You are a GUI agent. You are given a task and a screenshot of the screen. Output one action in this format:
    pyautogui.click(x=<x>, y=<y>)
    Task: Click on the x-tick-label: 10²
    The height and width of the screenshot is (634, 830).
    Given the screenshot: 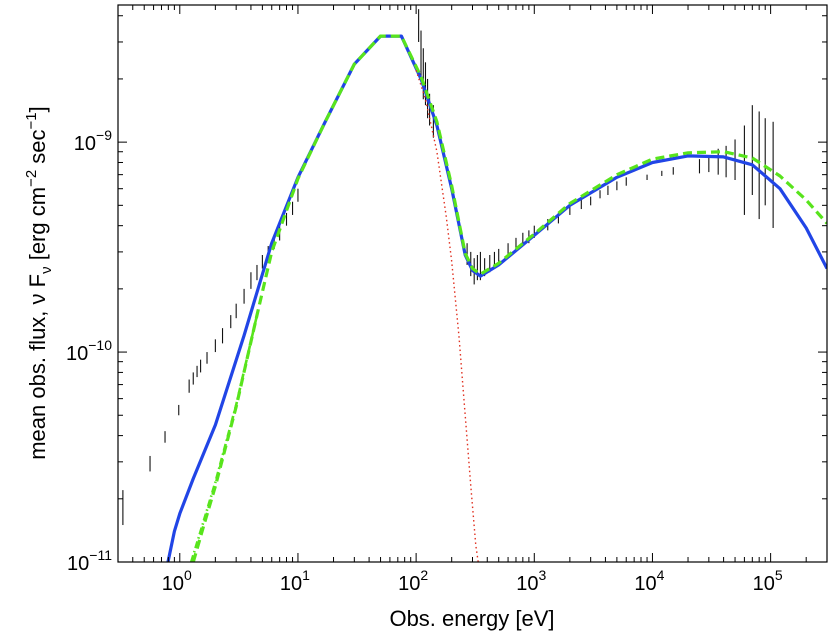 What is the action you would take?
    pyautogui.click(x=413, y=581)
    